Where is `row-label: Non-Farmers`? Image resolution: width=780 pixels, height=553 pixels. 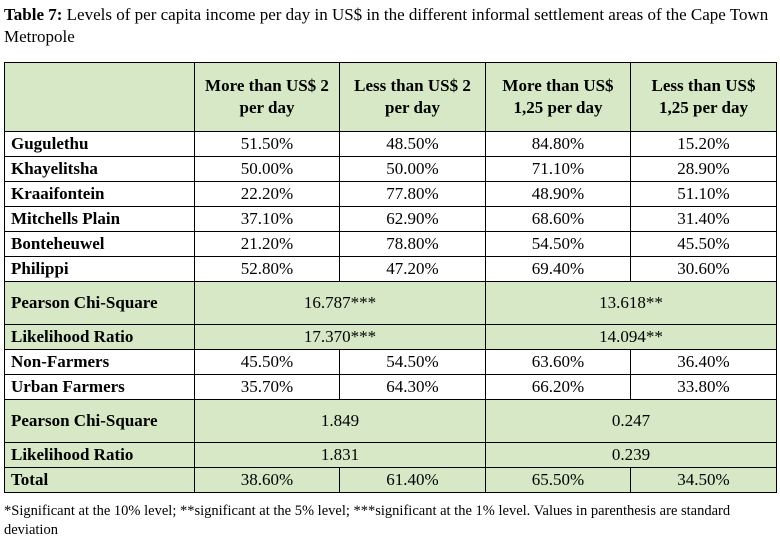 row-label: Non-Farmers is located at coordinates (99, 362).